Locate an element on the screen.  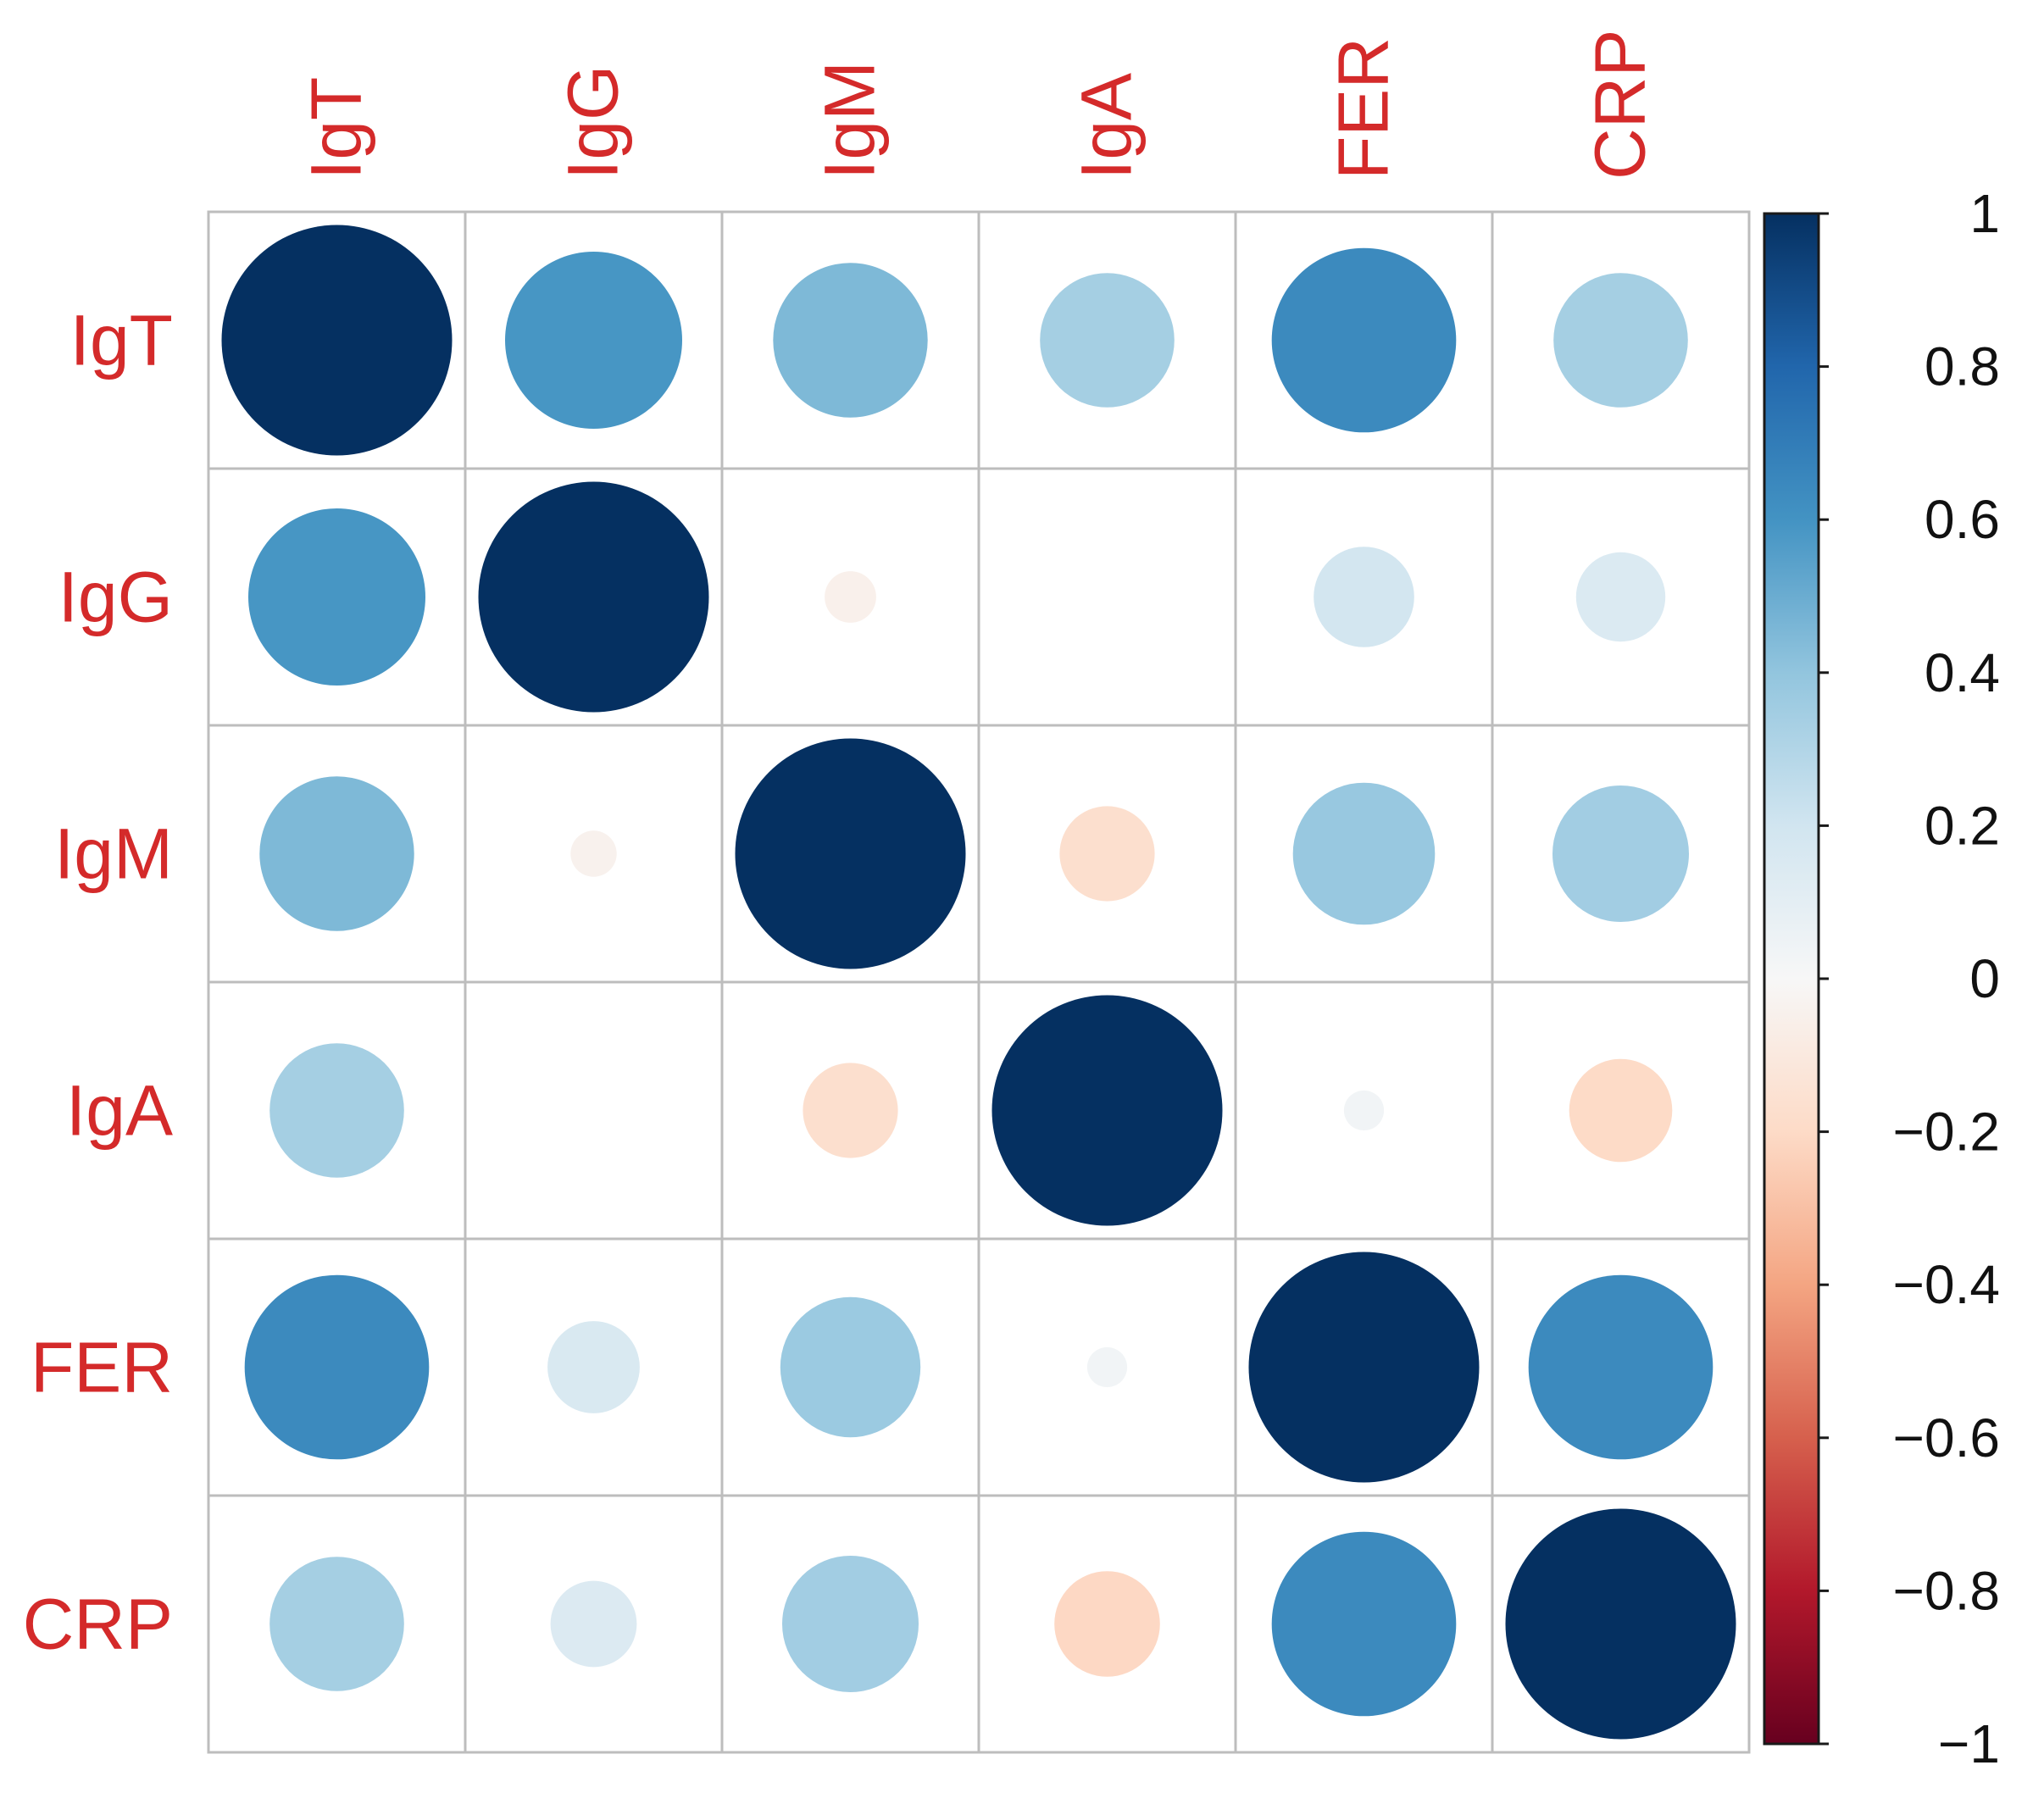
colorbar-tick-label: 0.8 is located at coordinates (1962, 366).